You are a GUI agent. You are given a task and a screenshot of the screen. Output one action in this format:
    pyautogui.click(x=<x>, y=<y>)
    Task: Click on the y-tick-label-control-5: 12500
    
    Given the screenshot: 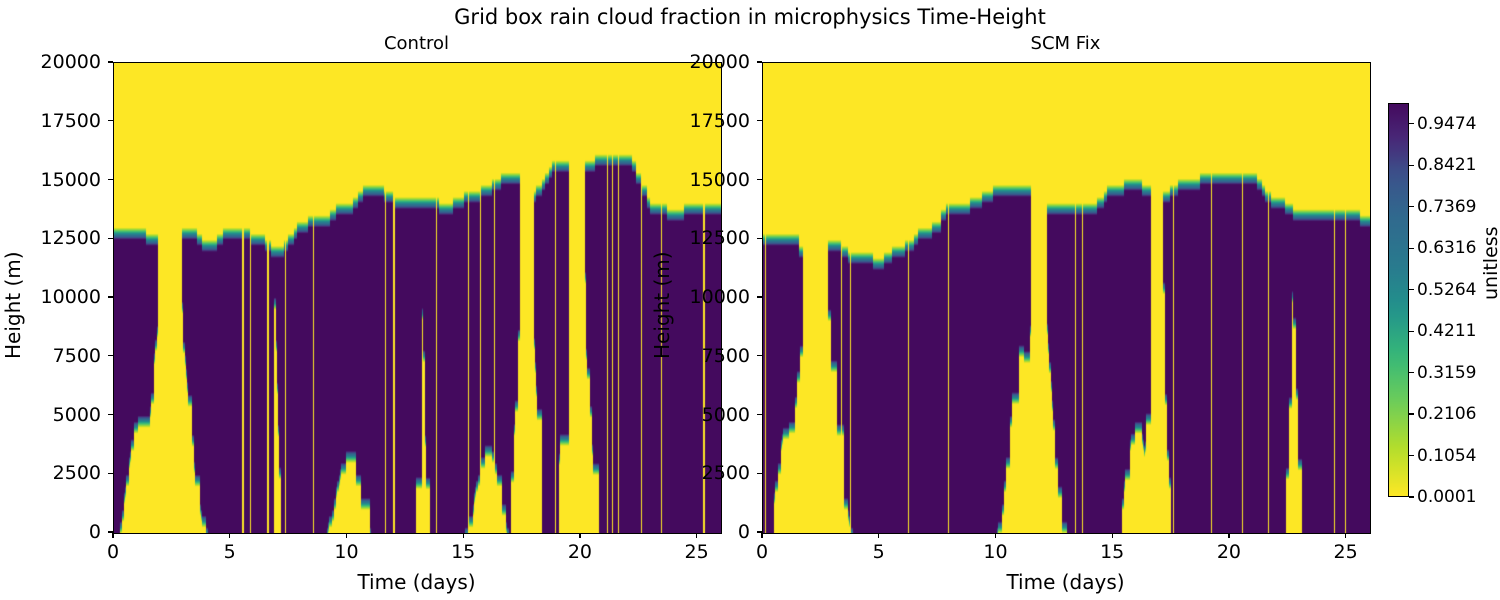 What is the action you would take?
    pyautogui.click(x=70, y=238)
    